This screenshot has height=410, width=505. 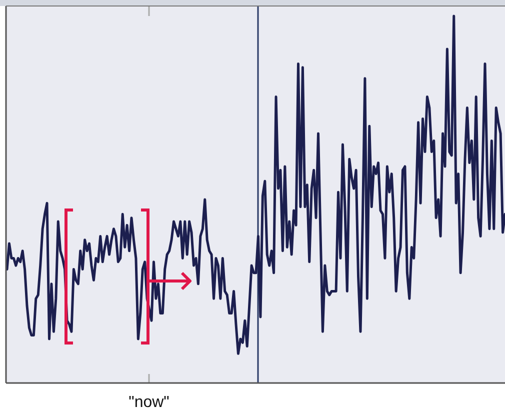 What do you see at coordinates (149, 402) in the screenshot?
I see `text: "now"` at bounding box center [149, 402].